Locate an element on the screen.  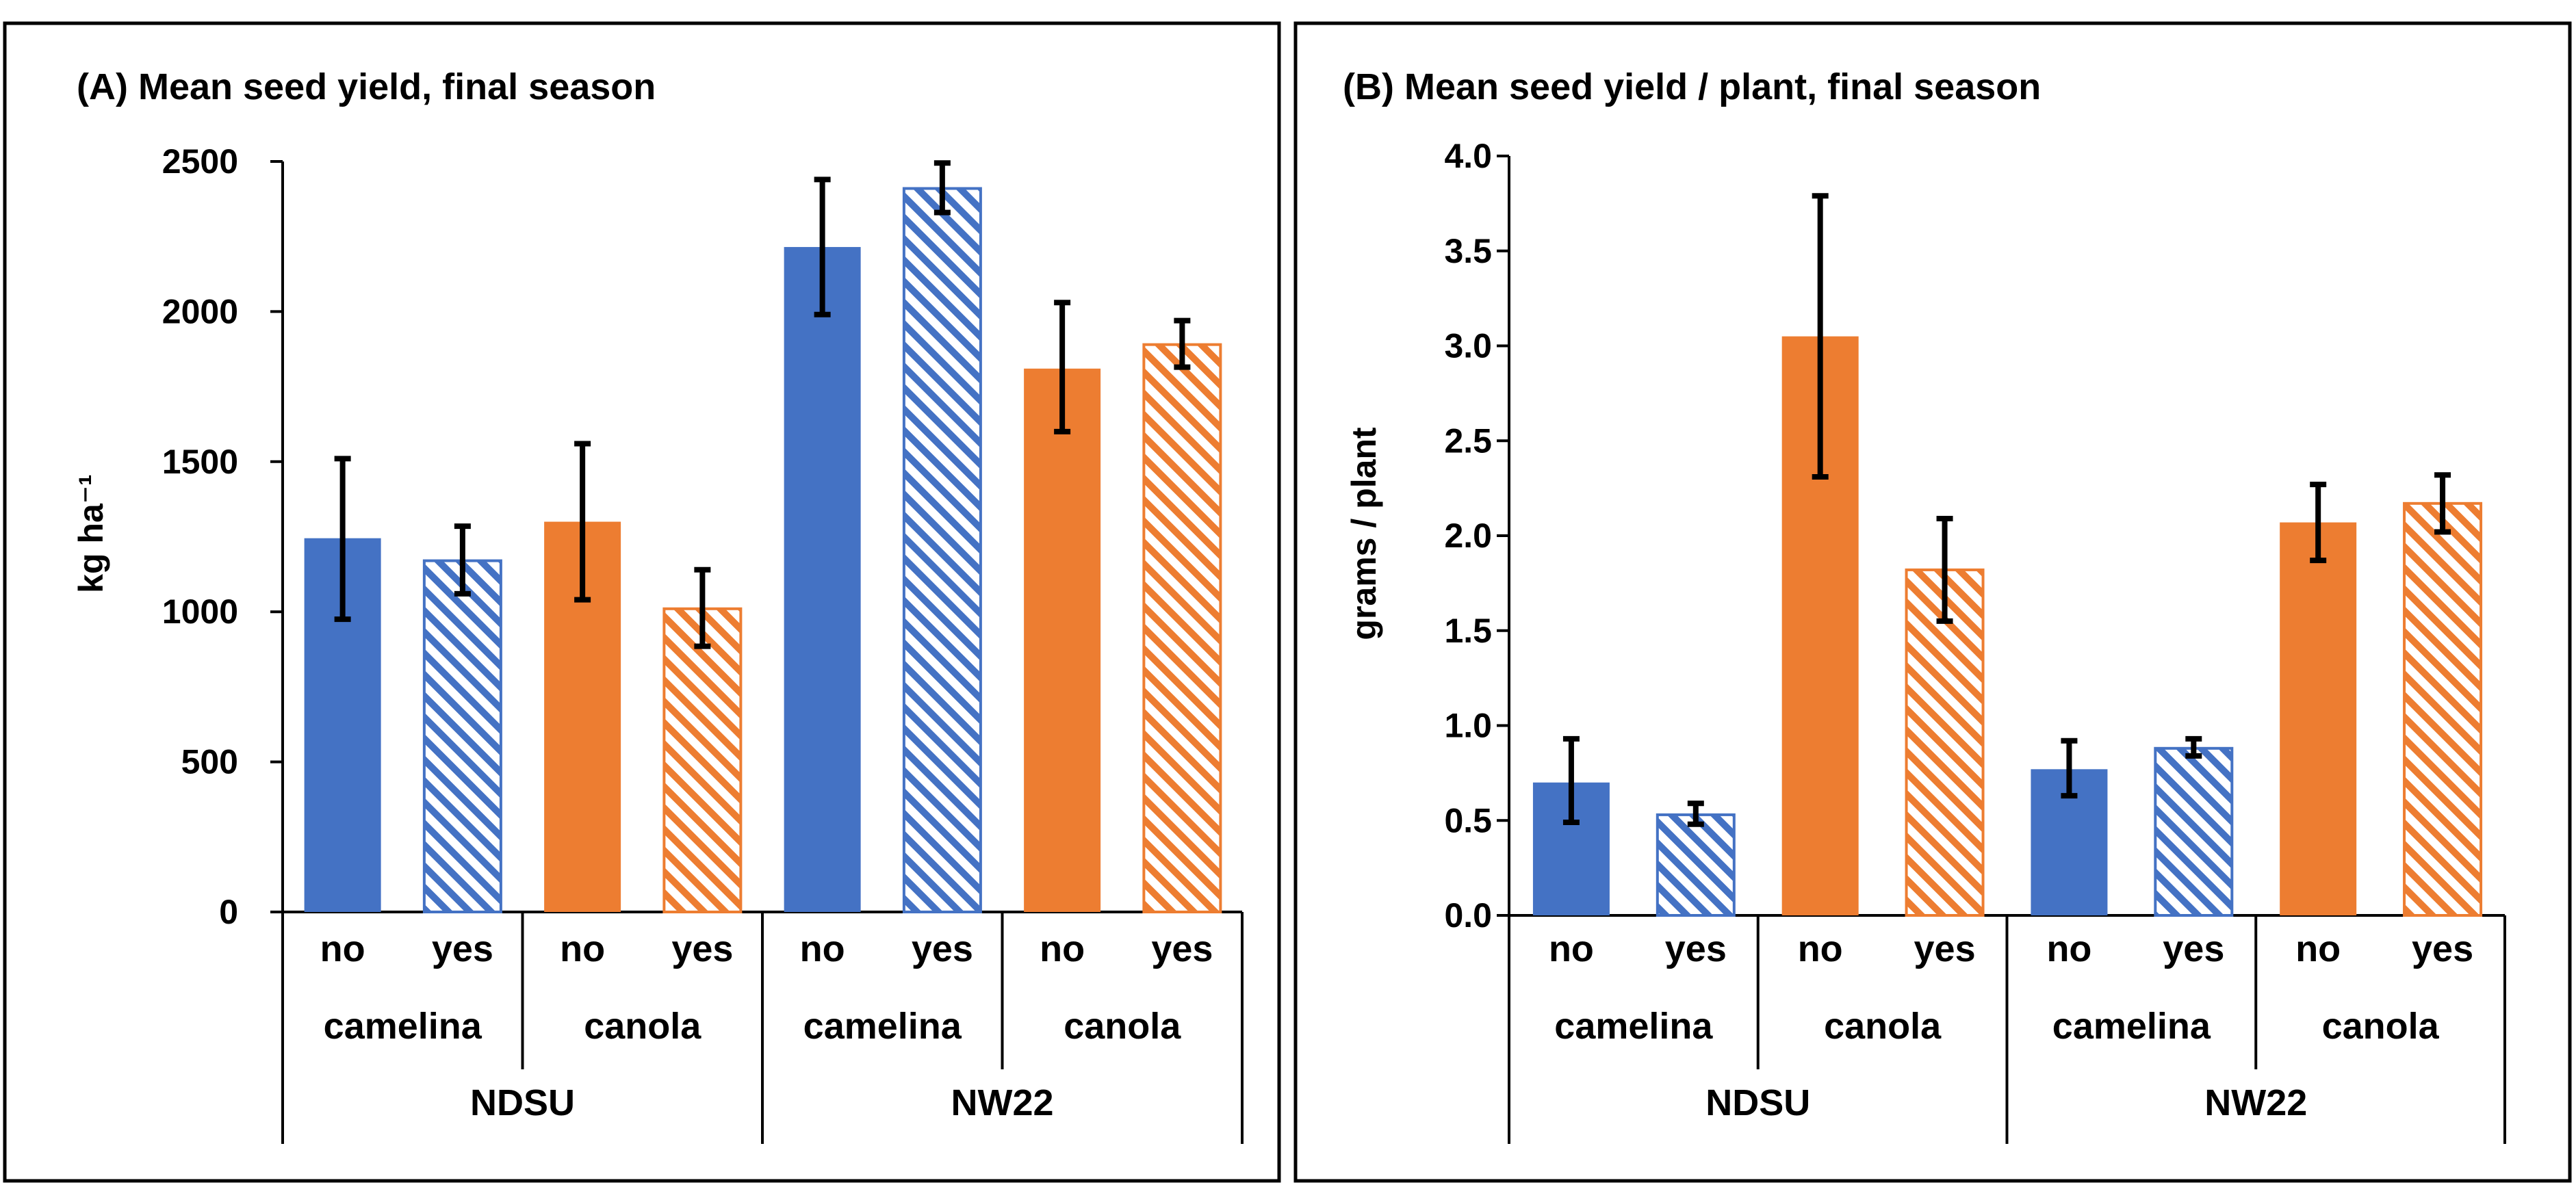
panel-b-y-axis-label: grams / plant is located at coordinates (1364, 533).